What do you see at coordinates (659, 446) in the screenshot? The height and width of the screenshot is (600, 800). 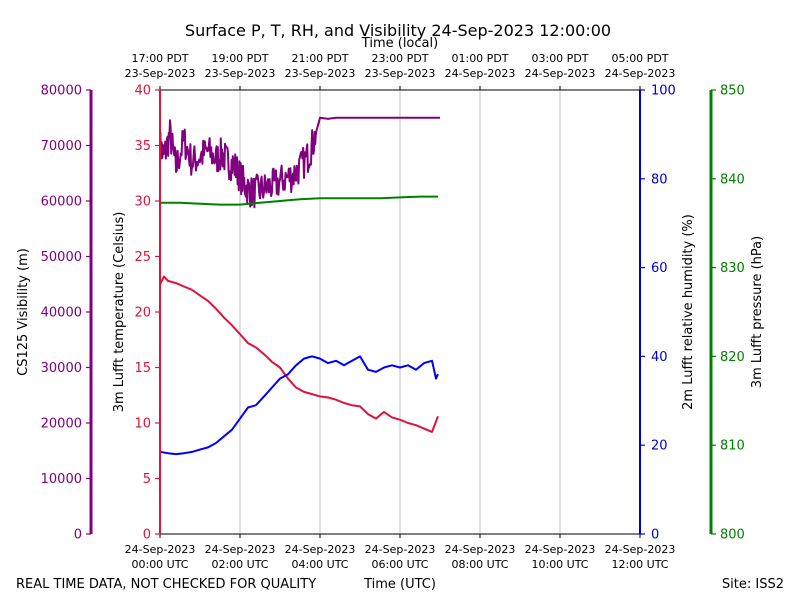 I see `humidity-axis-tick-label: 20` at bounding box center [659, 446].